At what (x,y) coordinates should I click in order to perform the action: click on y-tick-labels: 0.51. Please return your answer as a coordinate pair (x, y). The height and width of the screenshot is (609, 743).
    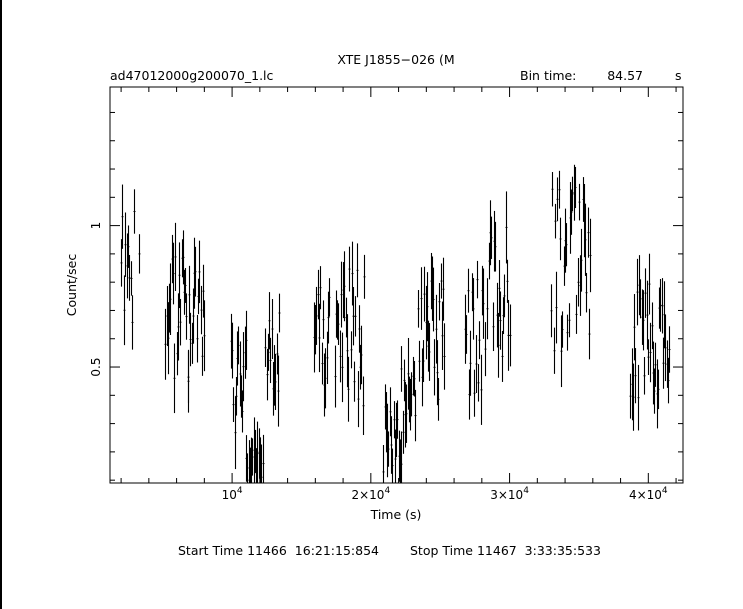
    Looking at the image, I should click on (96, 299).